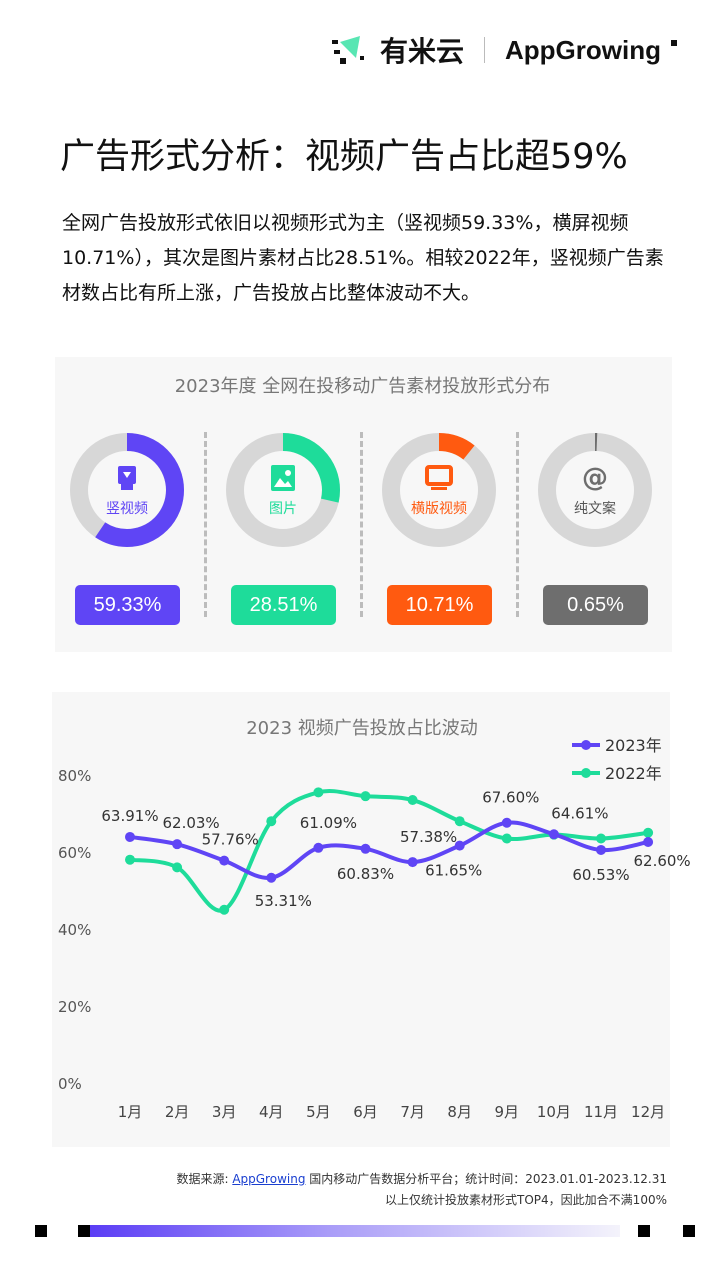 The height and width of the screenshot is (1280, 725). Describe the element at coordinates (595, 509) in the screenshot. I see `donut-label: 纯文案` at that location.